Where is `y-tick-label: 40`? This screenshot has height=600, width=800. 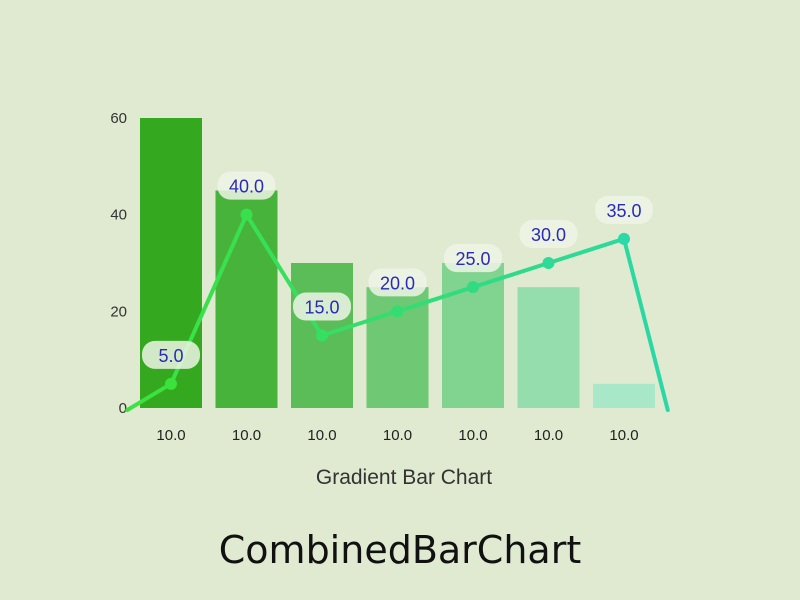 y-tick-label: 40 is located at coordinates (118, 215).